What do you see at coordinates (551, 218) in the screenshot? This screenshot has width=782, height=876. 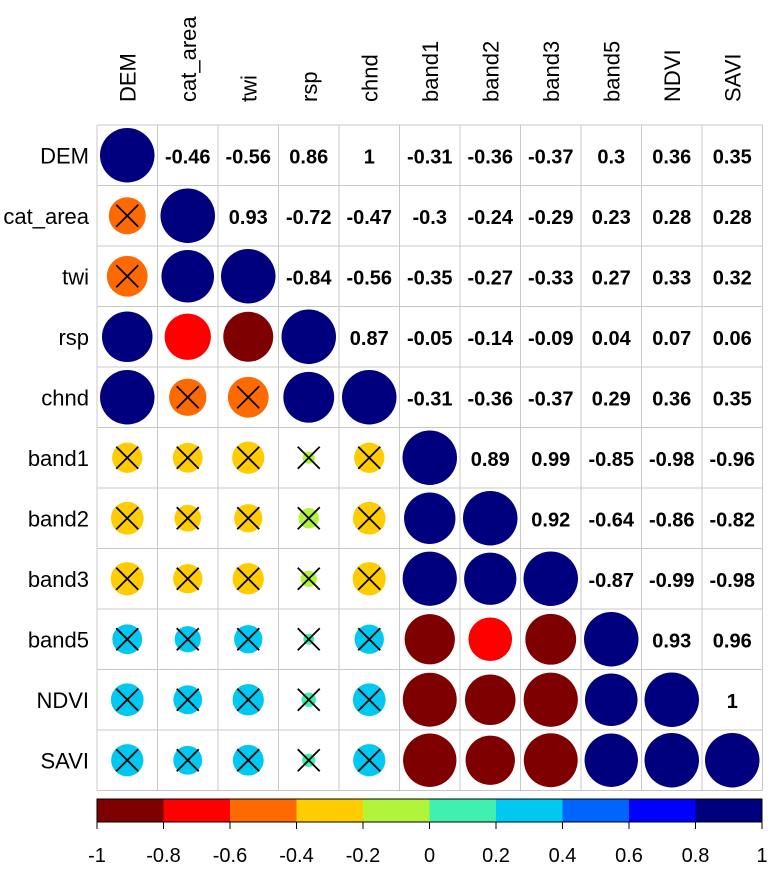 I see `correlation-value-label: -0.29` at bounding box center [551, 218].